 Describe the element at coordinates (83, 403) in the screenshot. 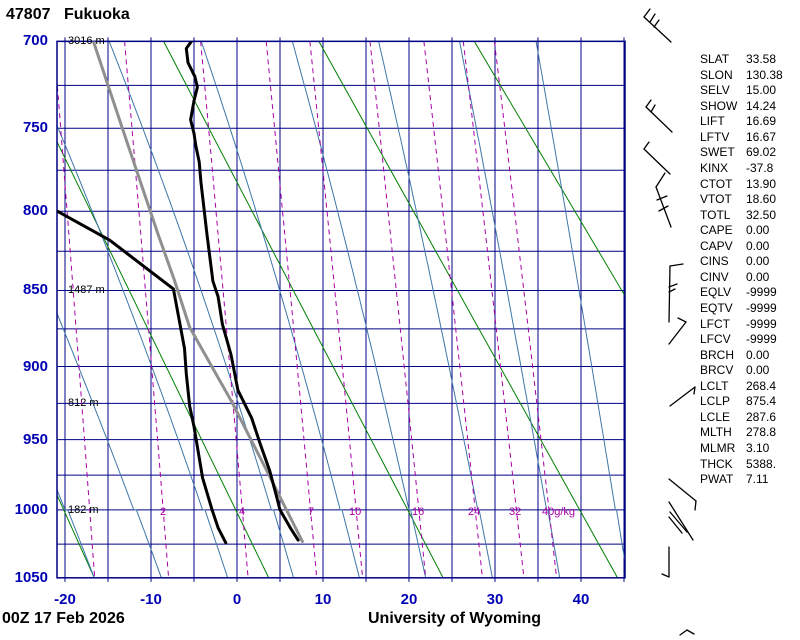

I see `height-label-925: 812 m` at that location.